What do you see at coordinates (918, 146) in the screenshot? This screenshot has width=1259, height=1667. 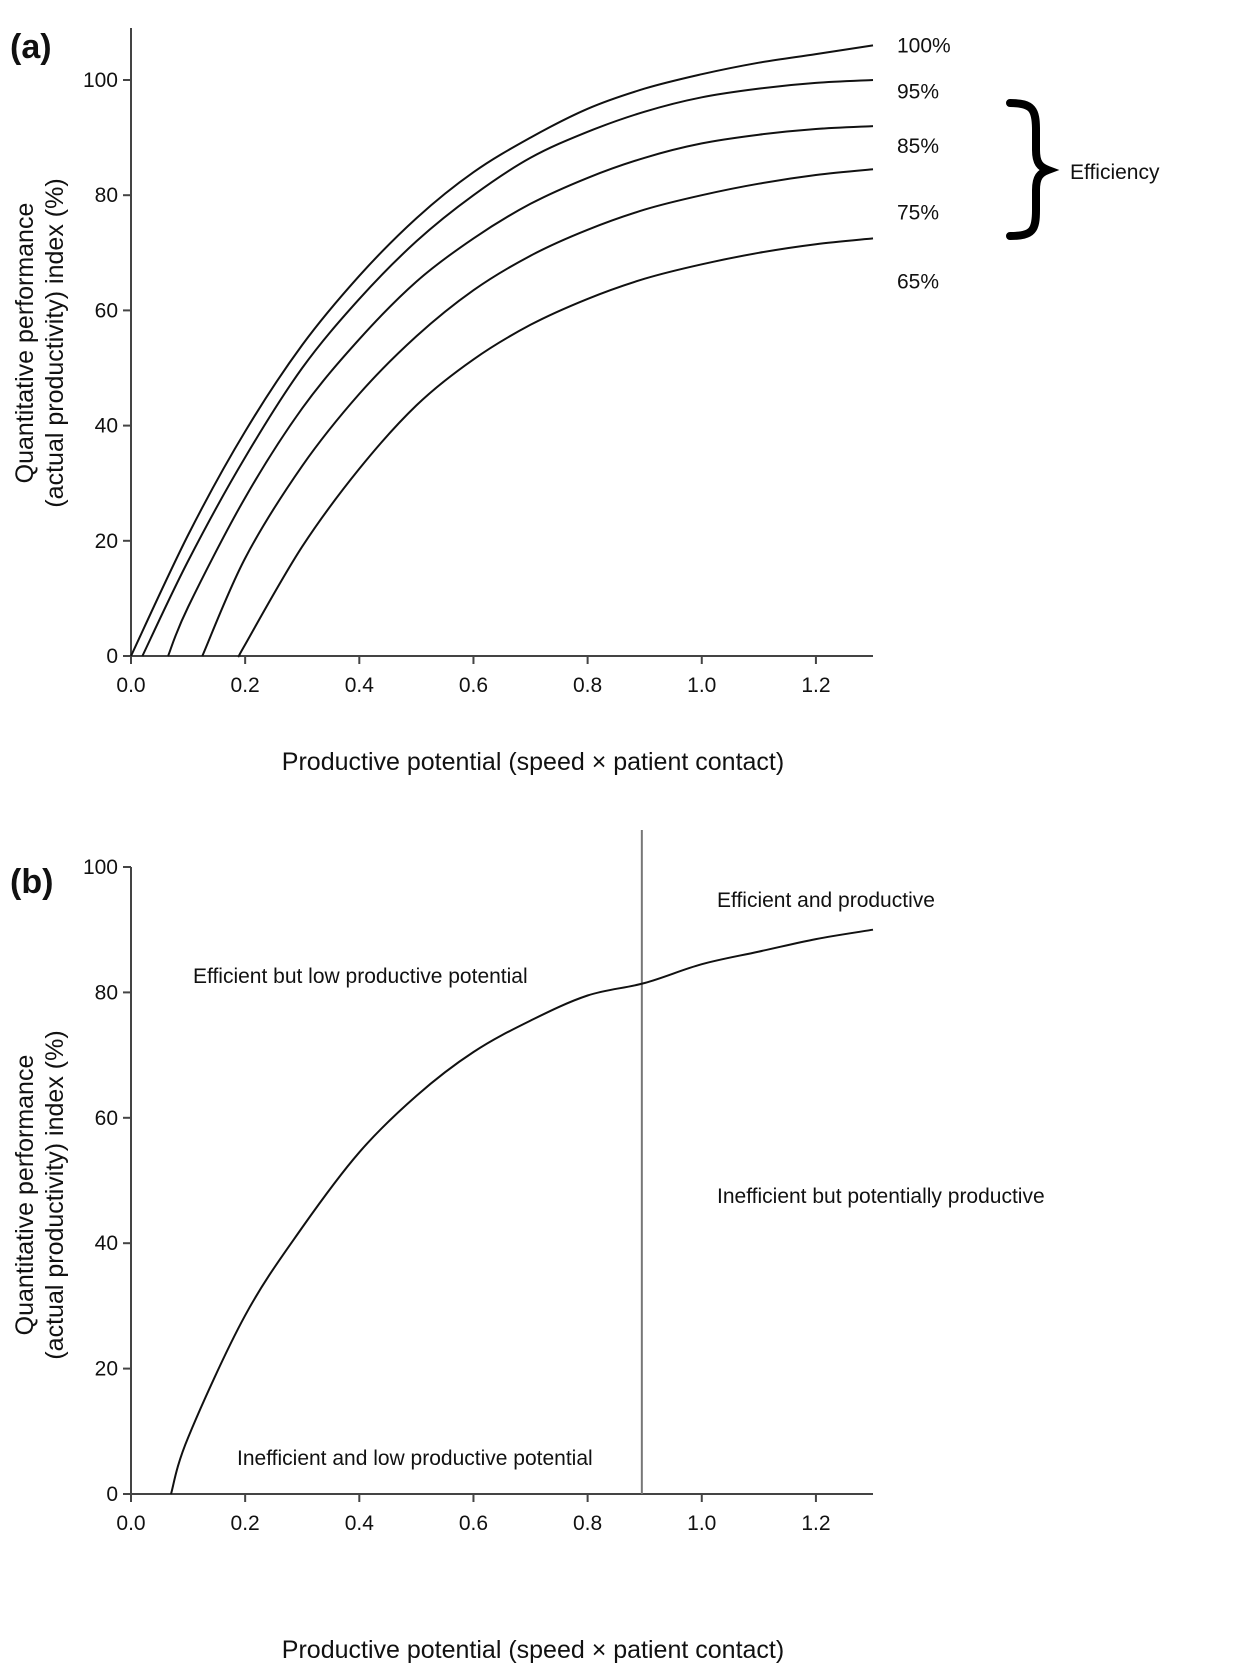 I see `curve-label-85pct: 85%` at bounding box center [918, 146].